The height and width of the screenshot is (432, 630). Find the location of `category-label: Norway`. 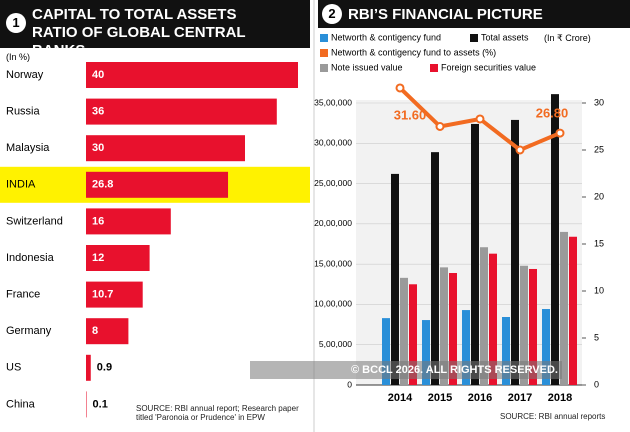

category-label: Norway is located at coordinates (25, 75).